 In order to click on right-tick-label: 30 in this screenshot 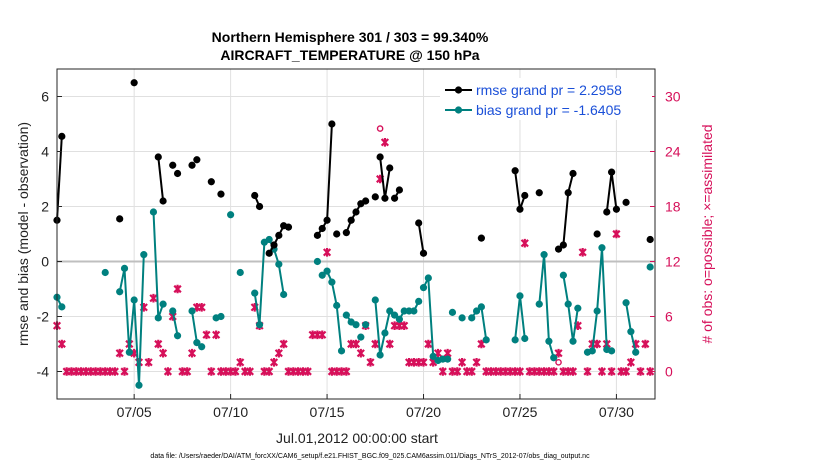, I will do `click(673, 97)`.